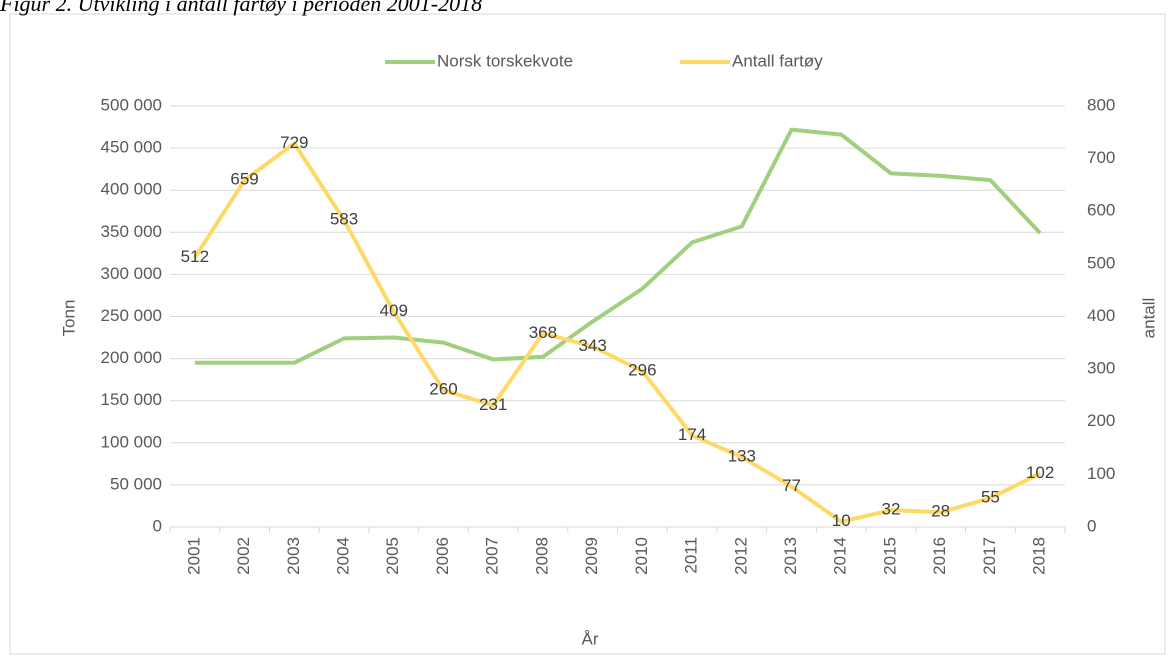 This screenshot has width=1168, height=655. What do you see at coordinates (641, 556) in the screenshot?
I see `x-tick-label: 2010` at bounding box center [641, 556].